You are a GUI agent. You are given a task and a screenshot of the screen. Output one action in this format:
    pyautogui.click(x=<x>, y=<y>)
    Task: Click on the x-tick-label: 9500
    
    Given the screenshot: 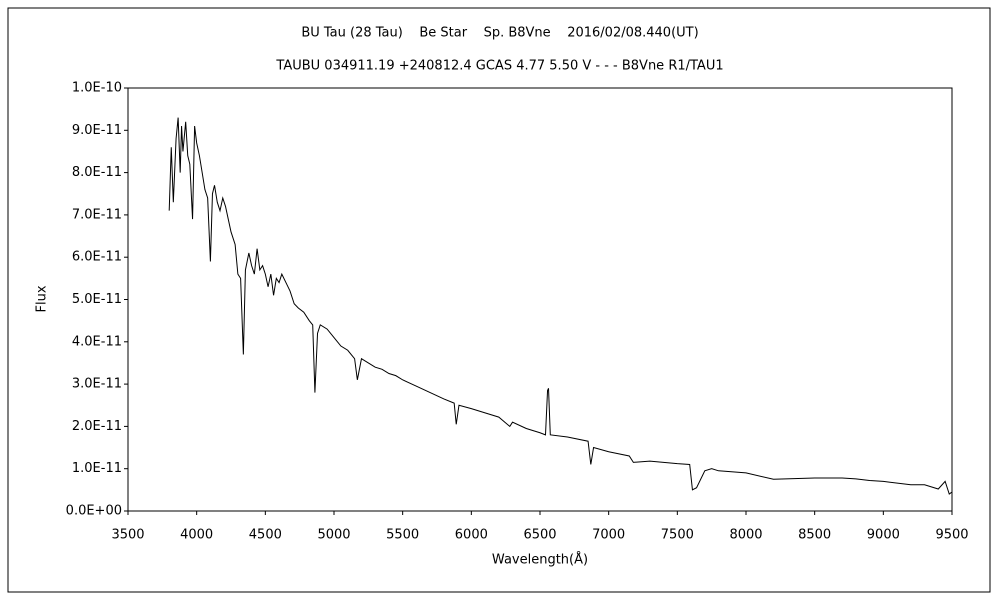 What is the action you would take?
    pyautogui.click(x=951, y=535)
    